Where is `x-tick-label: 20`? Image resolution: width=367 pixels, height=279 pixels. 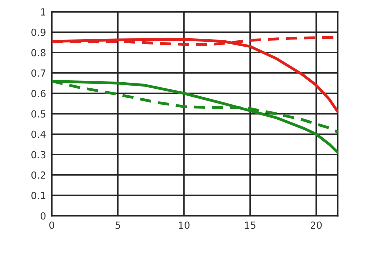
x-tick-label: 20 is located at coordinates (316, 226).